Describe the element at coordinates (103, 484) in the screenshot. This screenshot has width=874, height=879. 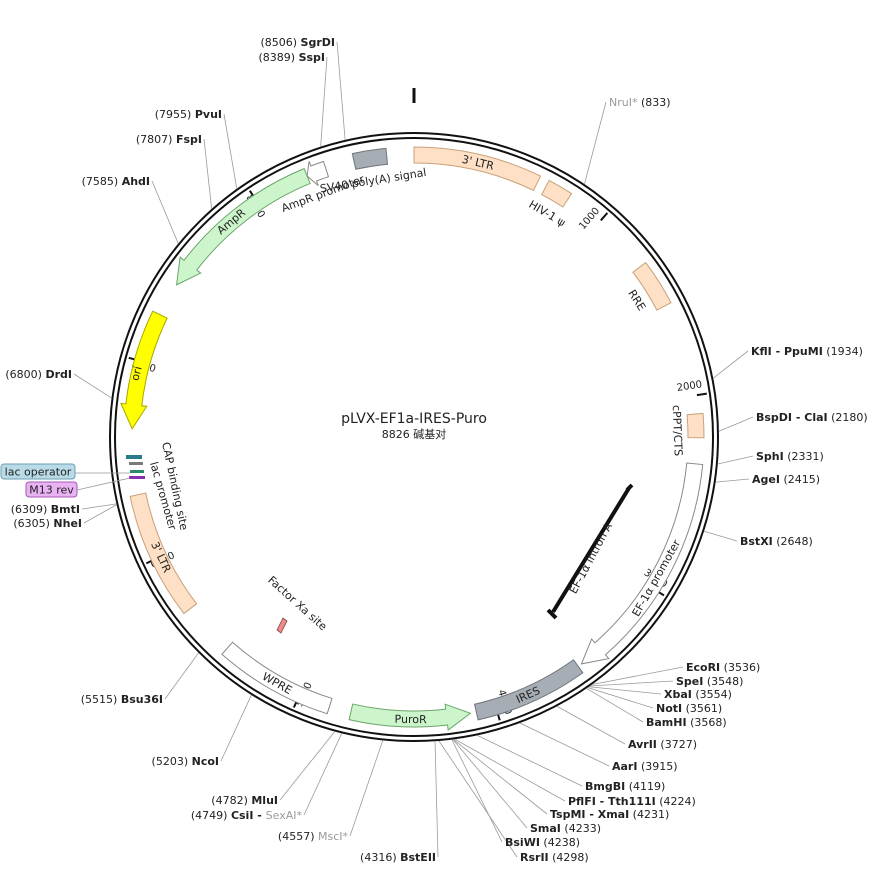
I see `m13-rev-leader` at that location.